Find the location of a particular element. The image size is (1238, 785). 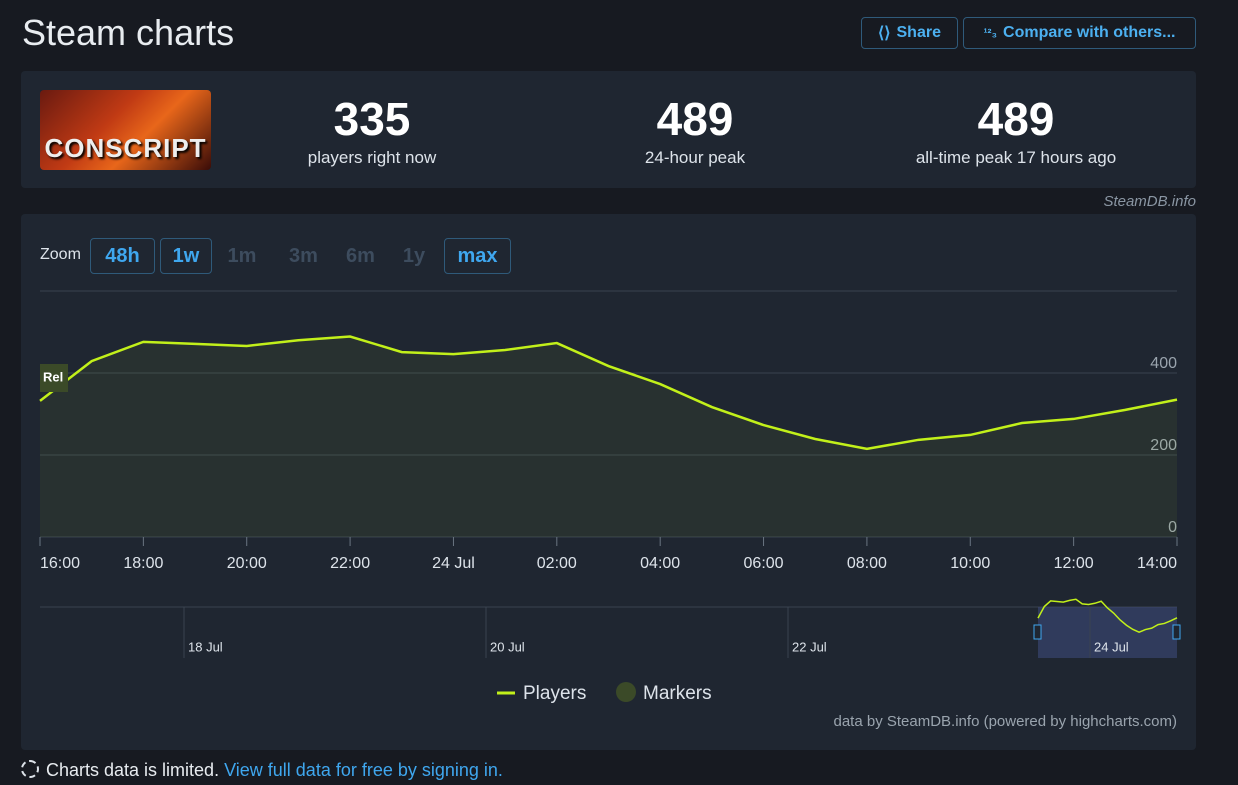

game-image: CONSCRIPT is located at coordinates (125, 130).